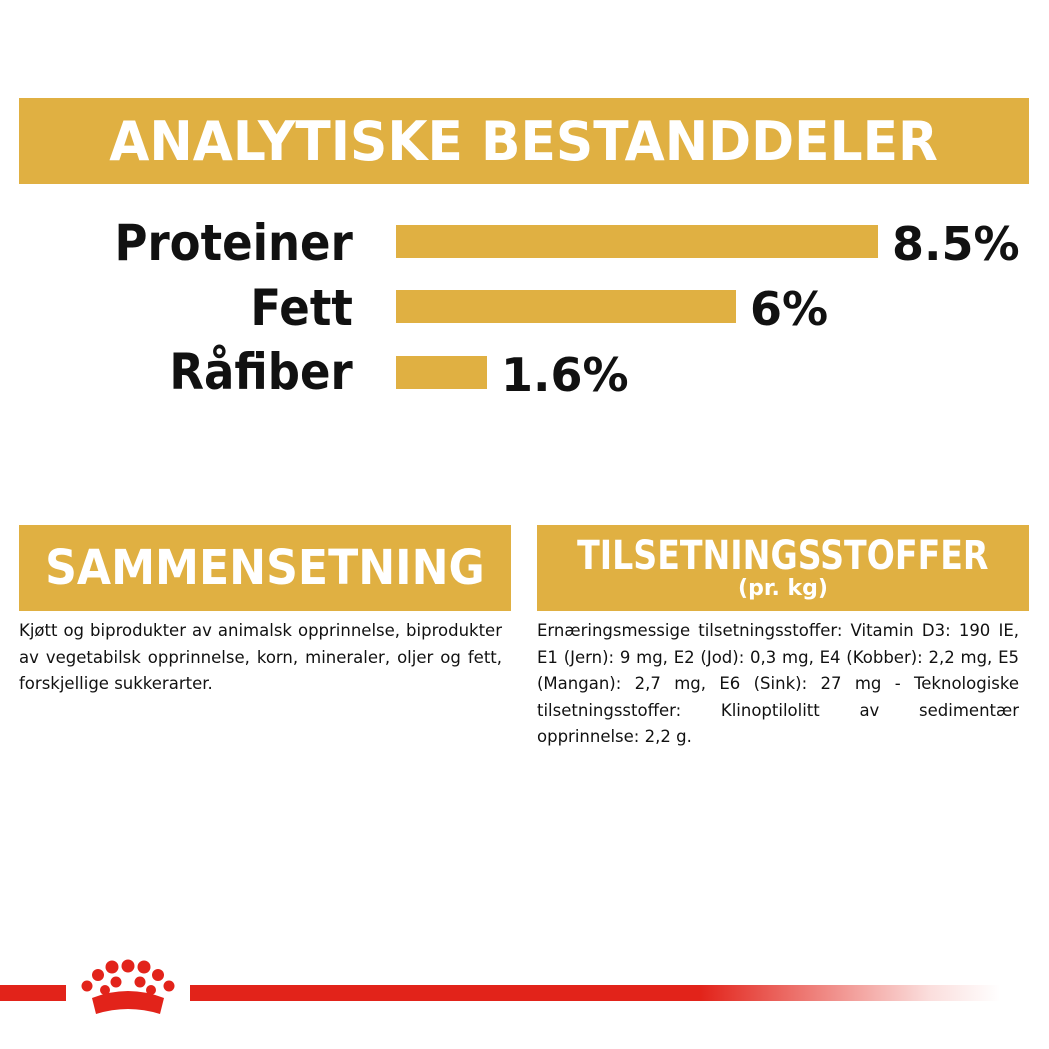 Image resolution: width=1049 pixels, height=1049 pixels. What do you see at coordinates (301, 308) in the screenshot?
I see `nutrient-label-fat: Fett` at bounding box center [301, 308].